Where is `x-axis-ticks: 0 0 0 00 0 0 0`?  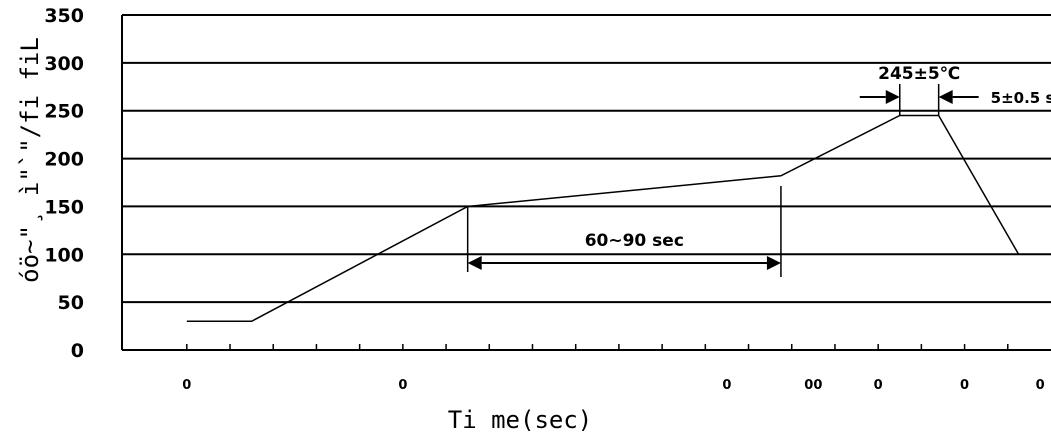 x-axis-ticks: 0 0 0 00 0 0 0 is located at coordinates (613, 368).